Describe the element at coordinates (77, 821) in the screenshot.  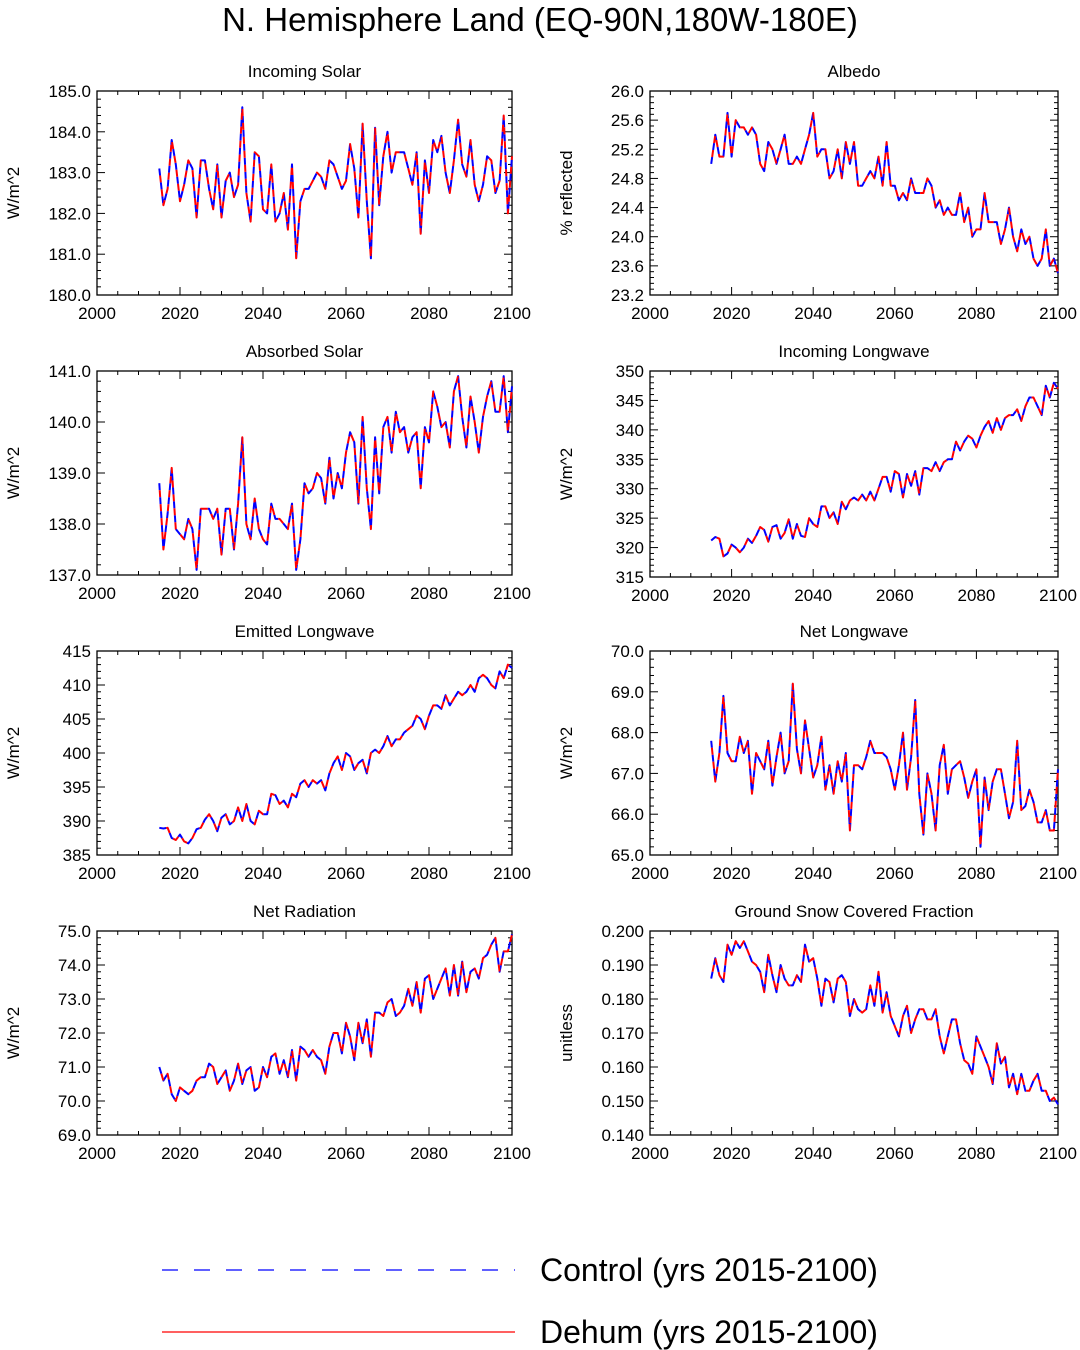
I see `y-tick-label: 390` at that location.